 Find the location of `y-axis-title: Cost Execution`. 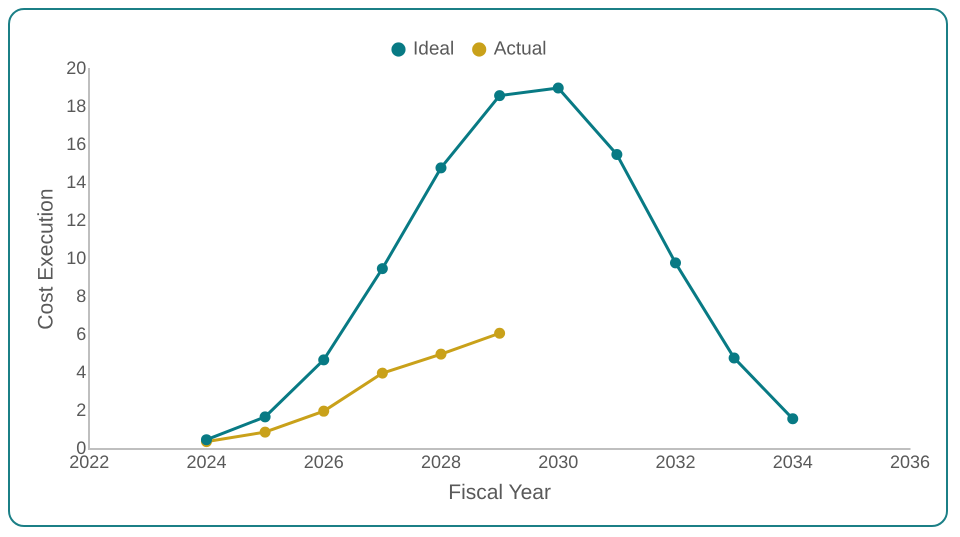

y-axis-title: Cost Execution is located at coordinates (46, 259).